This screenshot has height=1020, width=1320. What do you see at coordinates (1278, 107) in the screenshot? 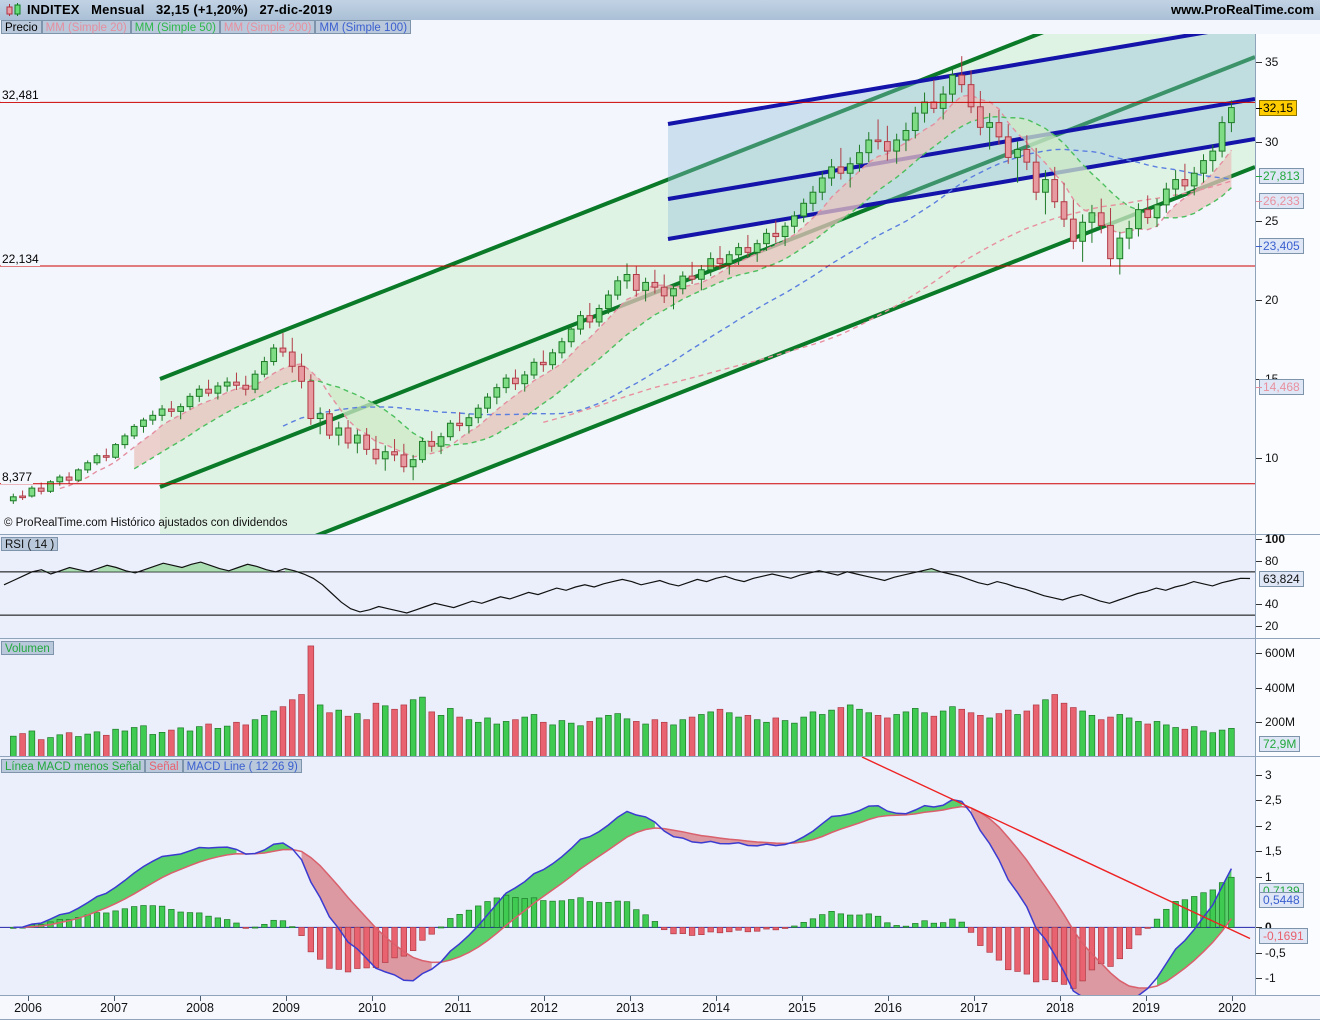
I see `price-value-box-0: 32,15` at bounding box center [1278, 107].